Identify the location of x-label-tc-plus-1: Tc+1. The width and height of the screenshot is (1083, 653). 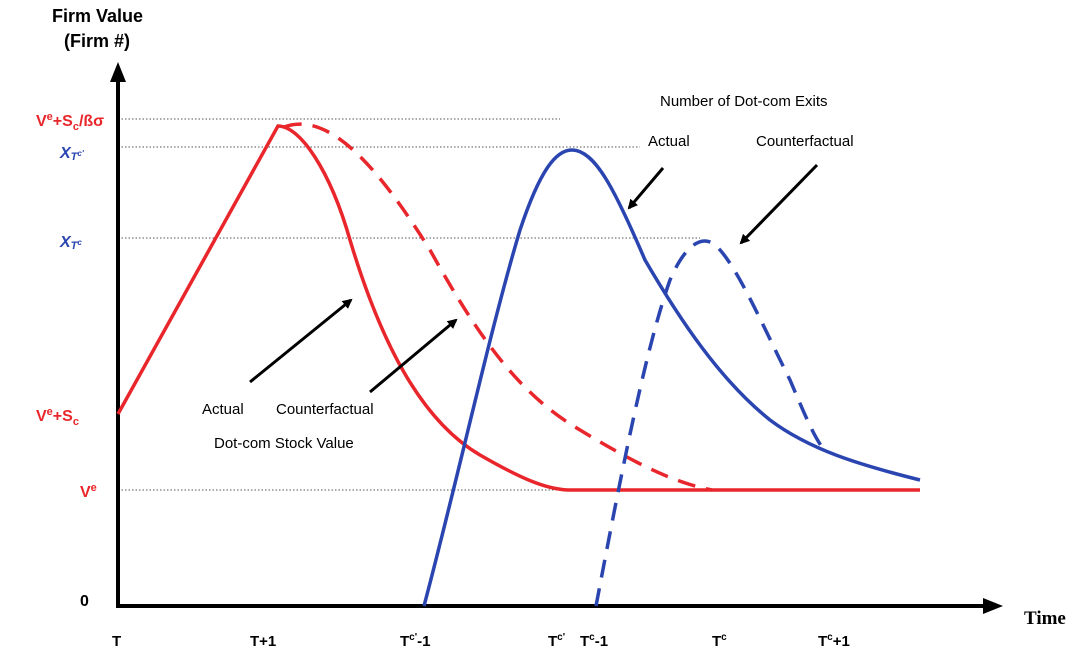
(834, 641).